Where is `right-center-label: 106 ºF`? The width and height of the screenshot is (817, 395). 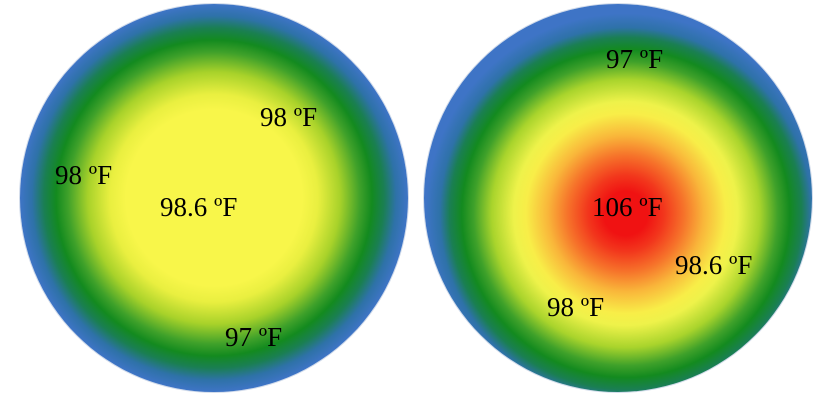 right-center-label: 106 ºF is located at coordinates (627, 207).